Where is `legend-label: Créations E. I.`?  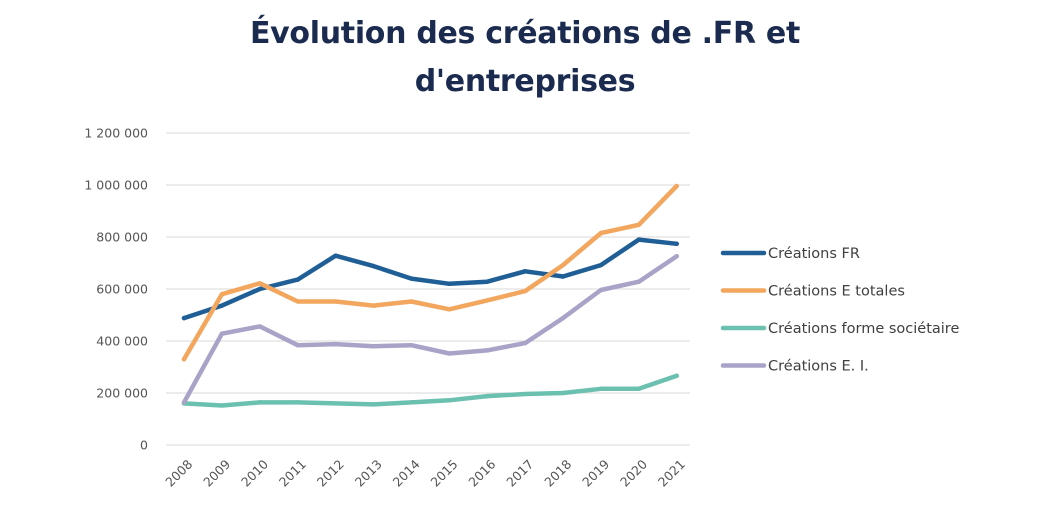
legend-label: Créations E. I. is located at coordinates (818, 367).